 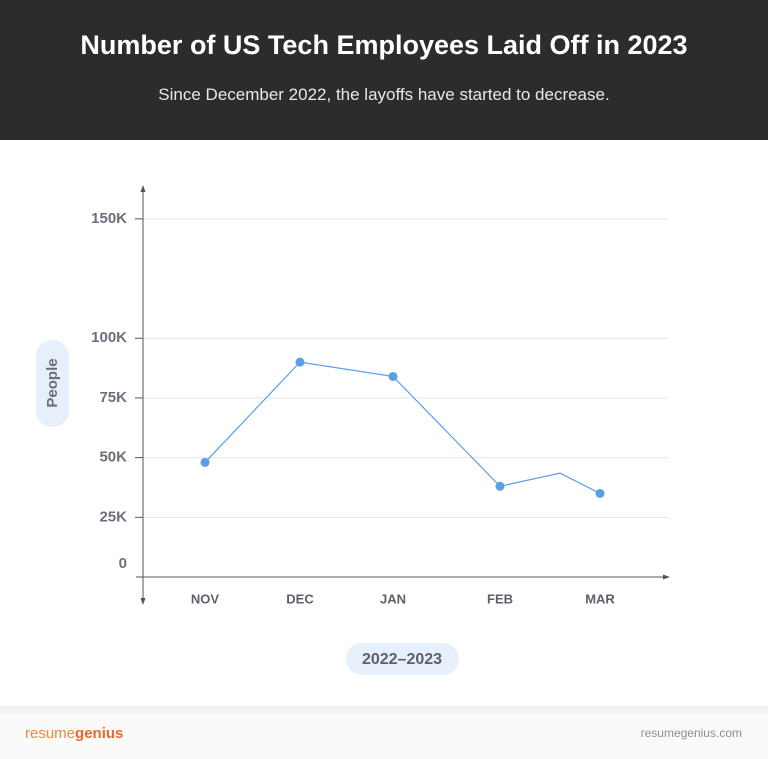 I want to click on y-tick-label: 150K, so click(x=109, y=218).